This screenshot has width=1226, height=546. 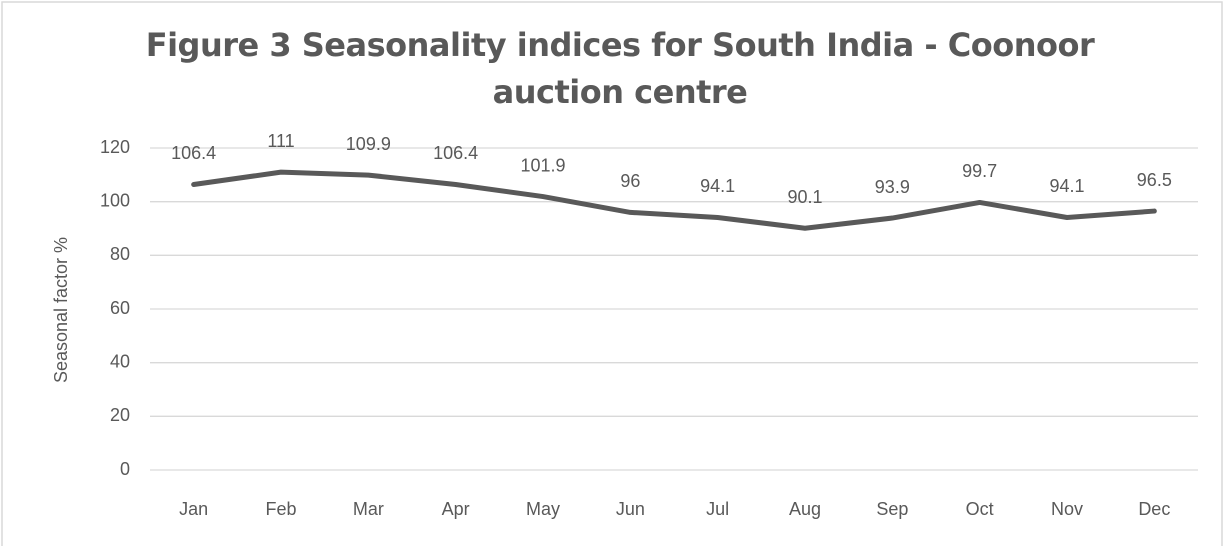 What do you see at coordinates (892, 187) in the screenshot?
I see `data-label: 93.9` at bounding box center [892, 187].